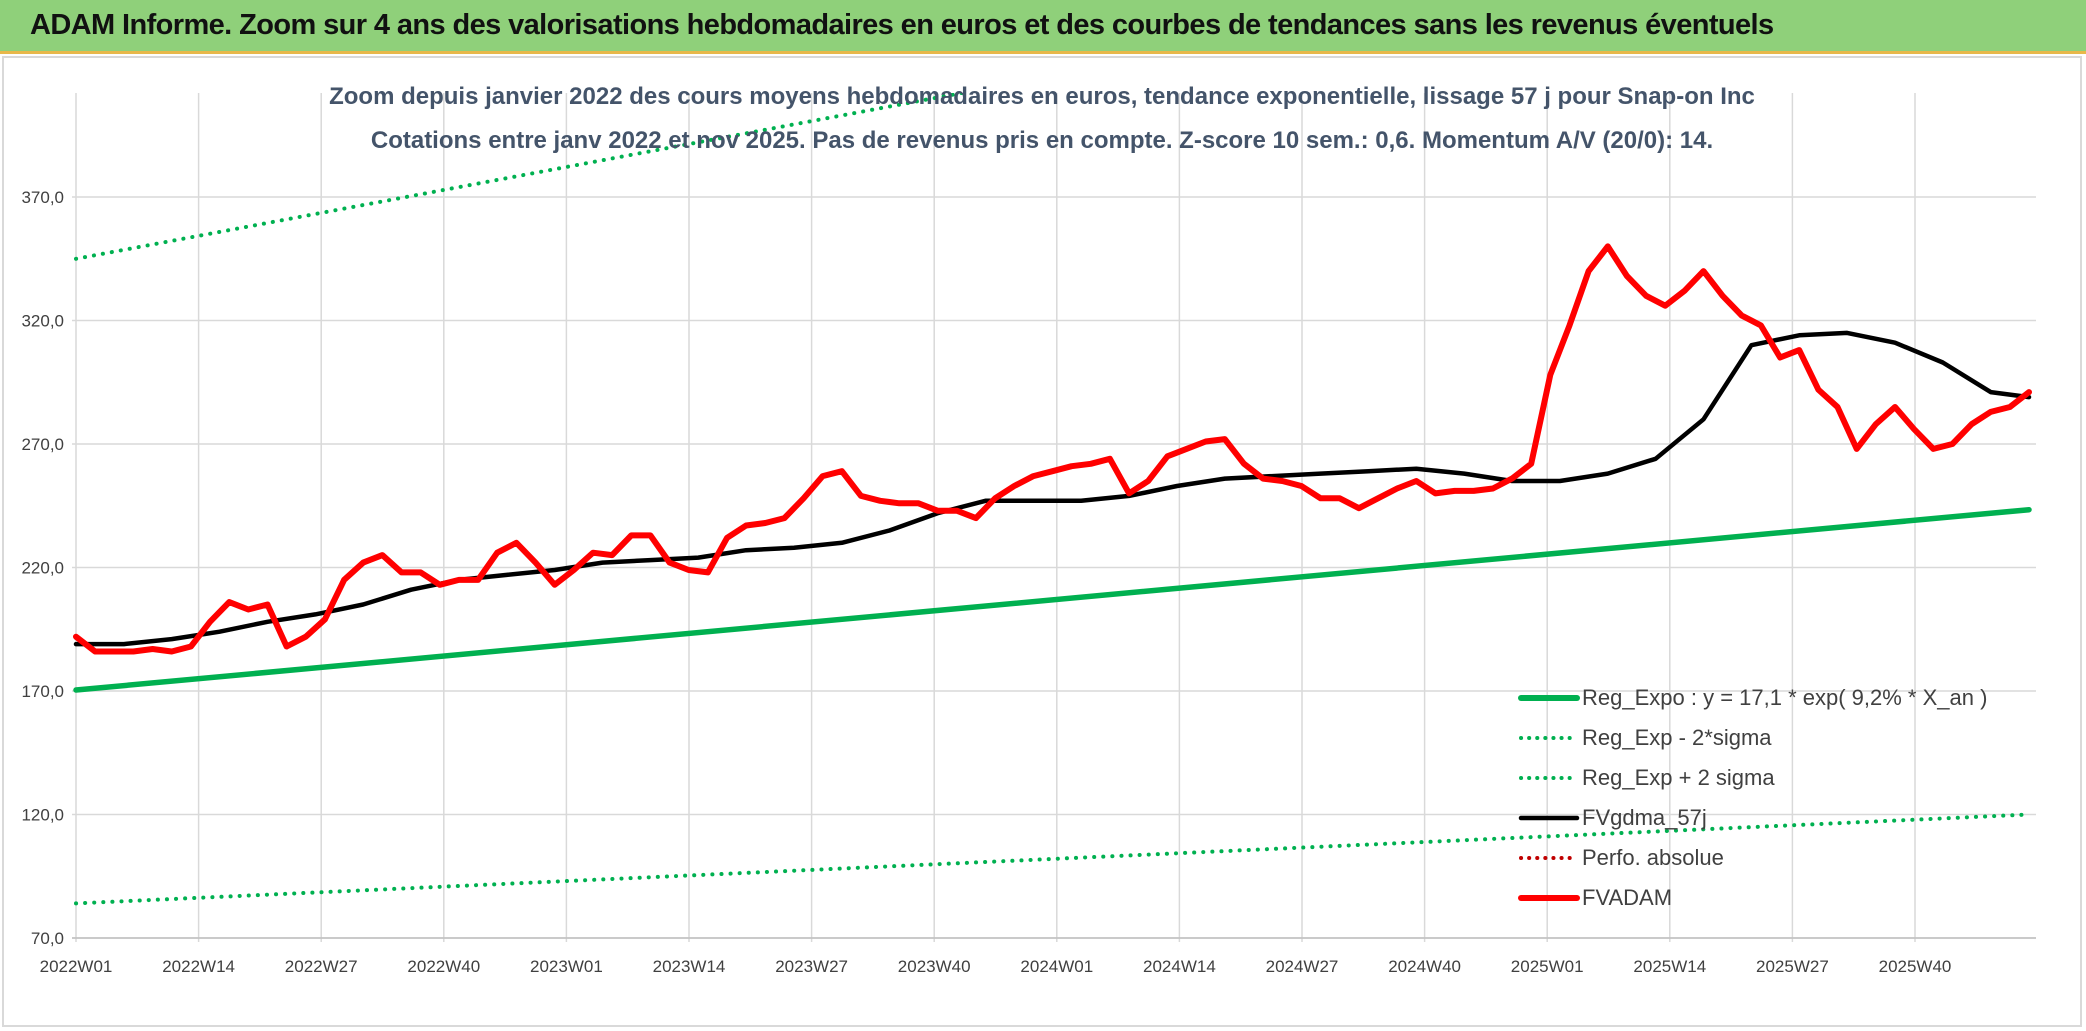 This screenshot has width=2086, height=1031. Describe the element at coordinates (42, 691) in the screenshot. I see `y-tick-label: 170,0` at that location.